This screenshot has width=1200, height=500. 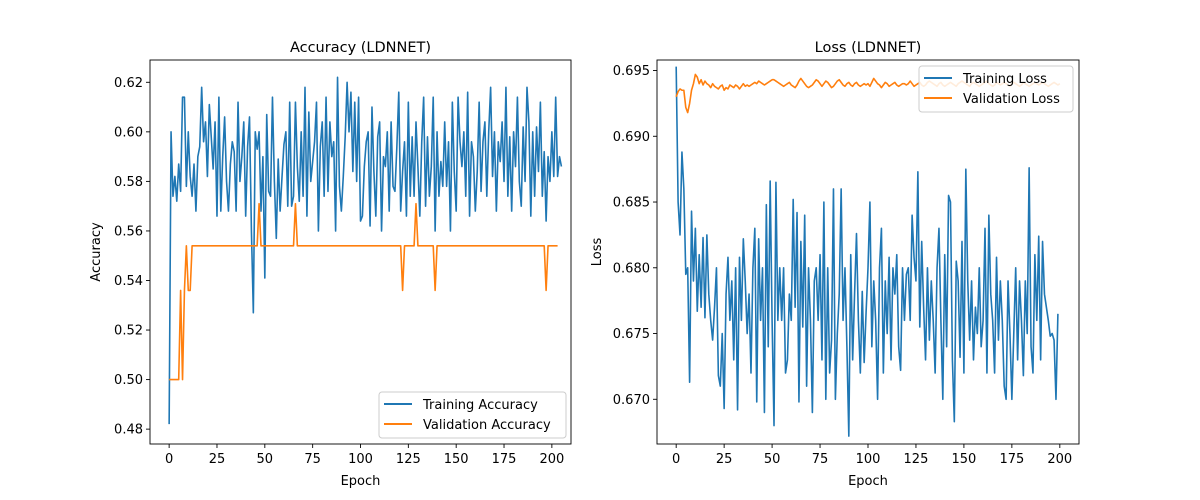 What do you see at coordinates (631, 71) in the screenshot?
I see `loss-y-tick-label: 0.695` at bounding box center [631, 71].